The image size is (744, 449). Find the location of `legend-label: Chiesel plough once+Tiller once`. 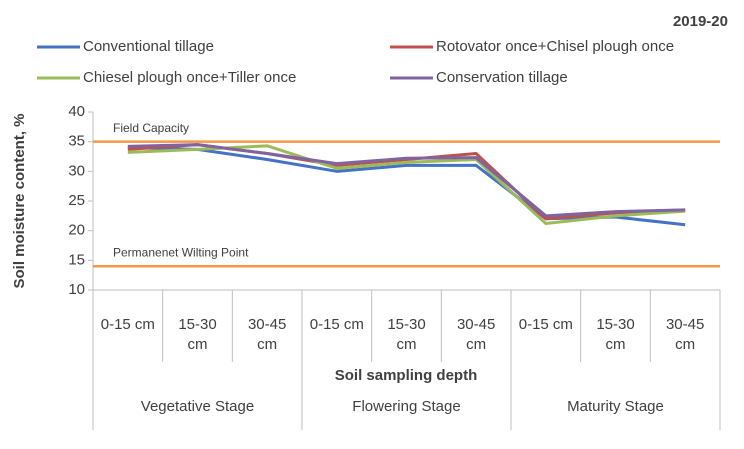

legend-label: Chiesel plough once+Tiller once is located at coordinates (189, 77).